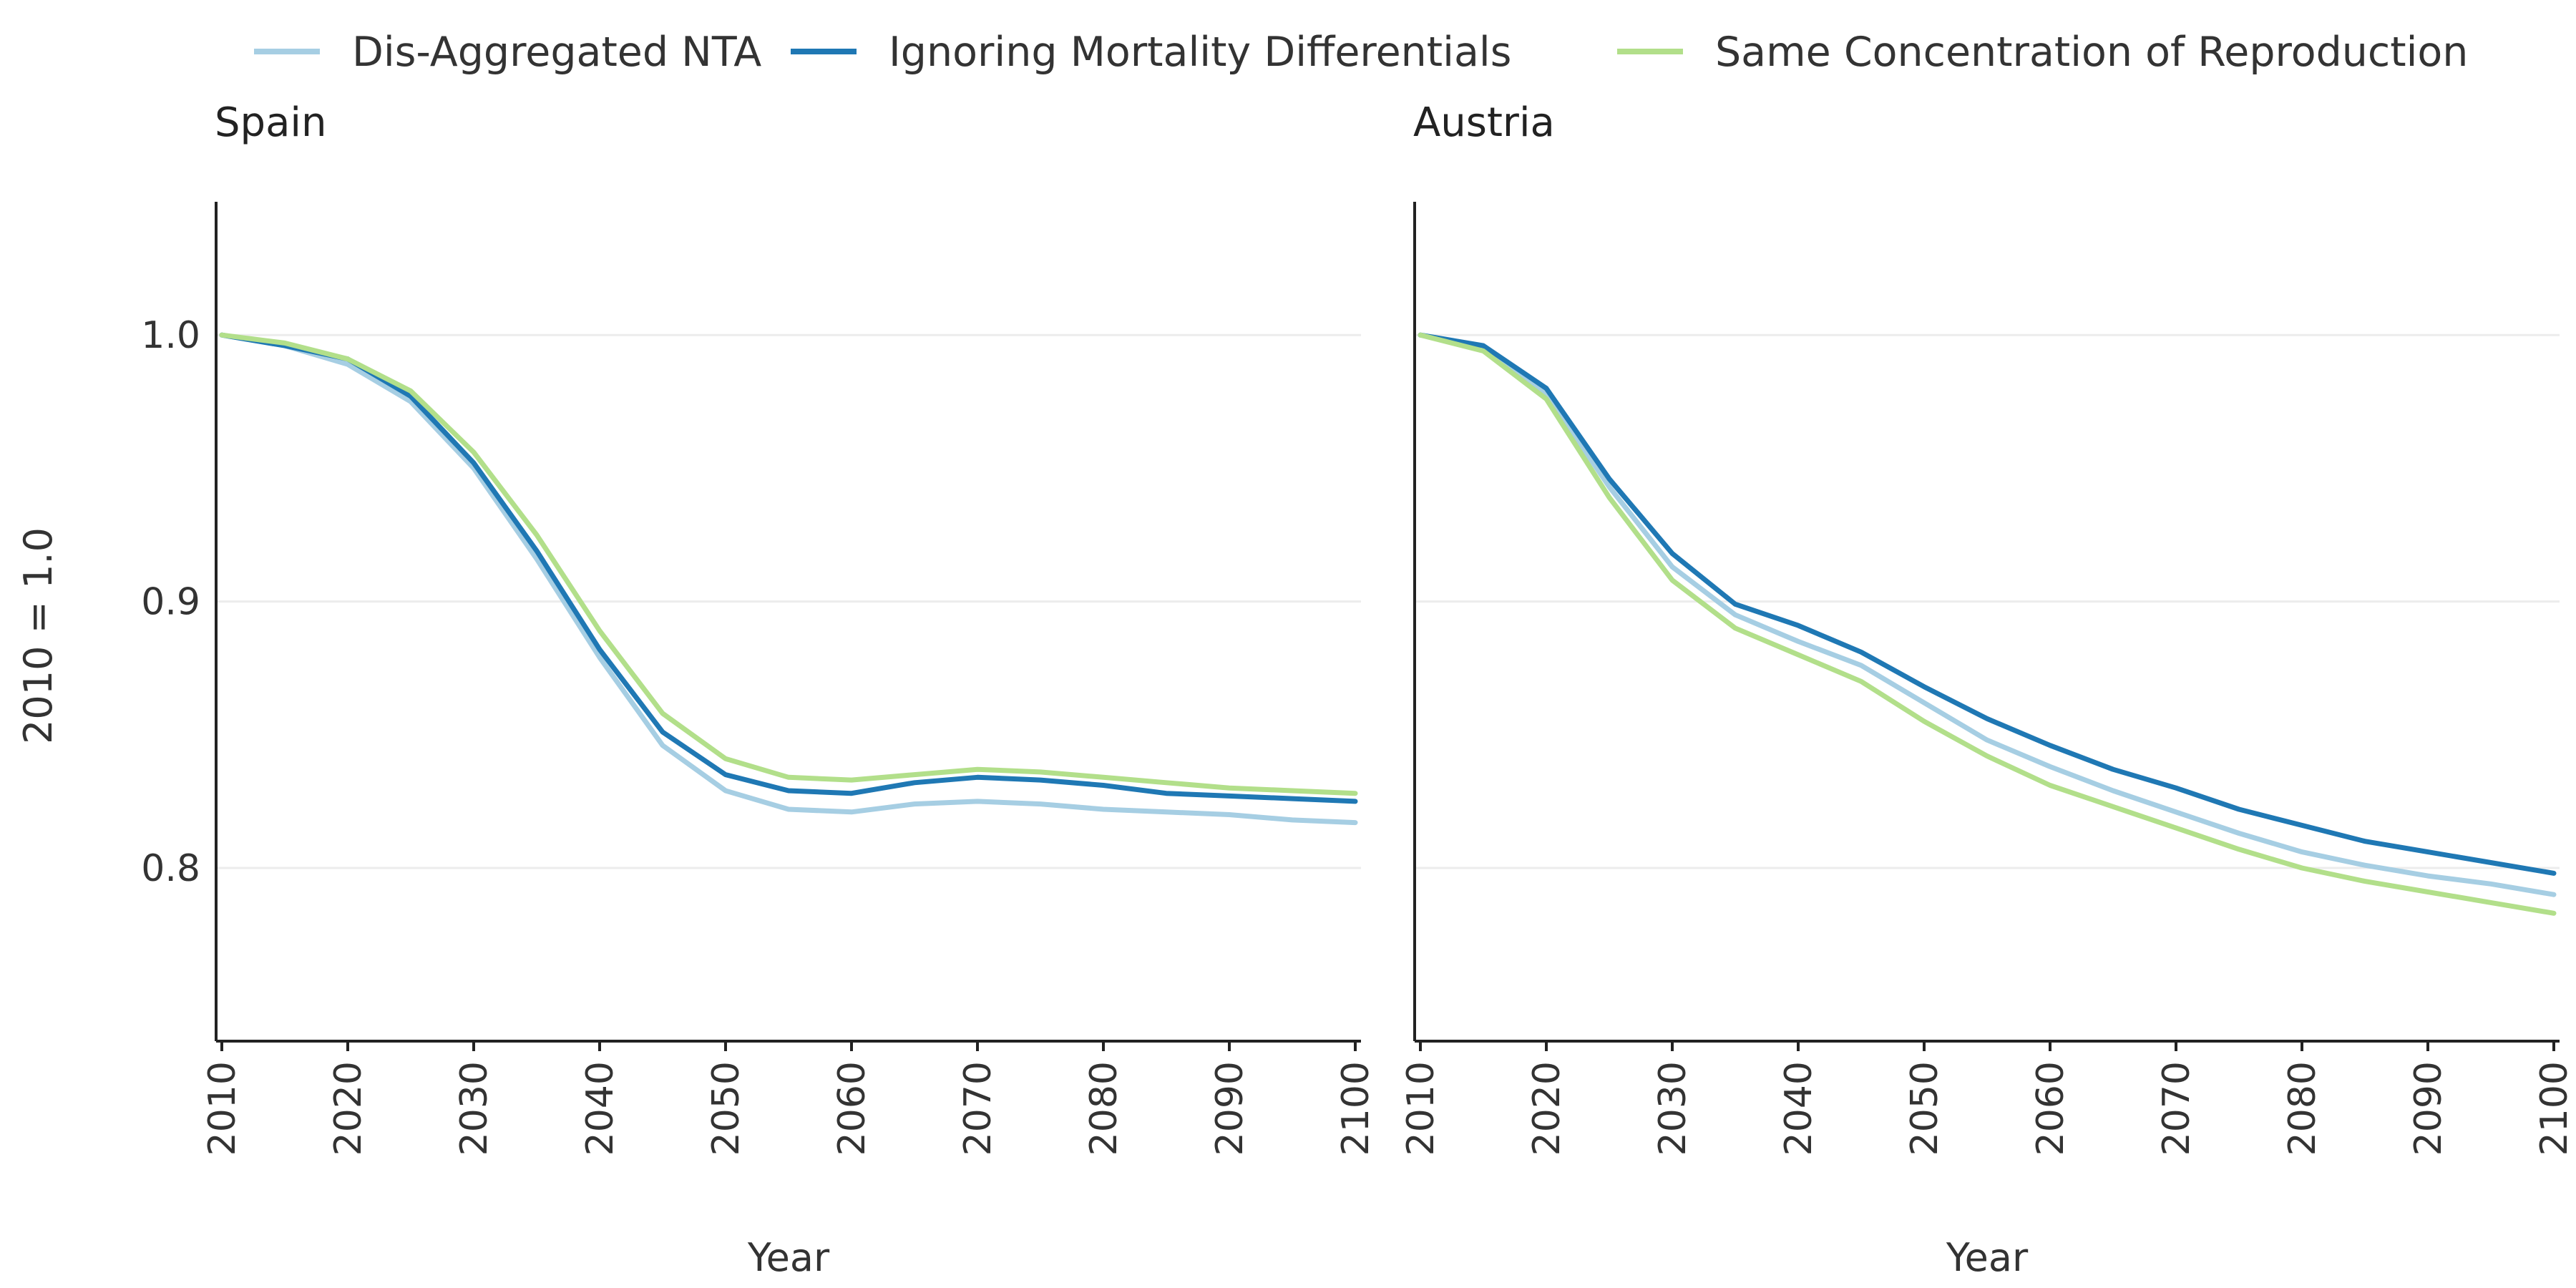  I want to click on panel-title: Spain, so click(270, 122).